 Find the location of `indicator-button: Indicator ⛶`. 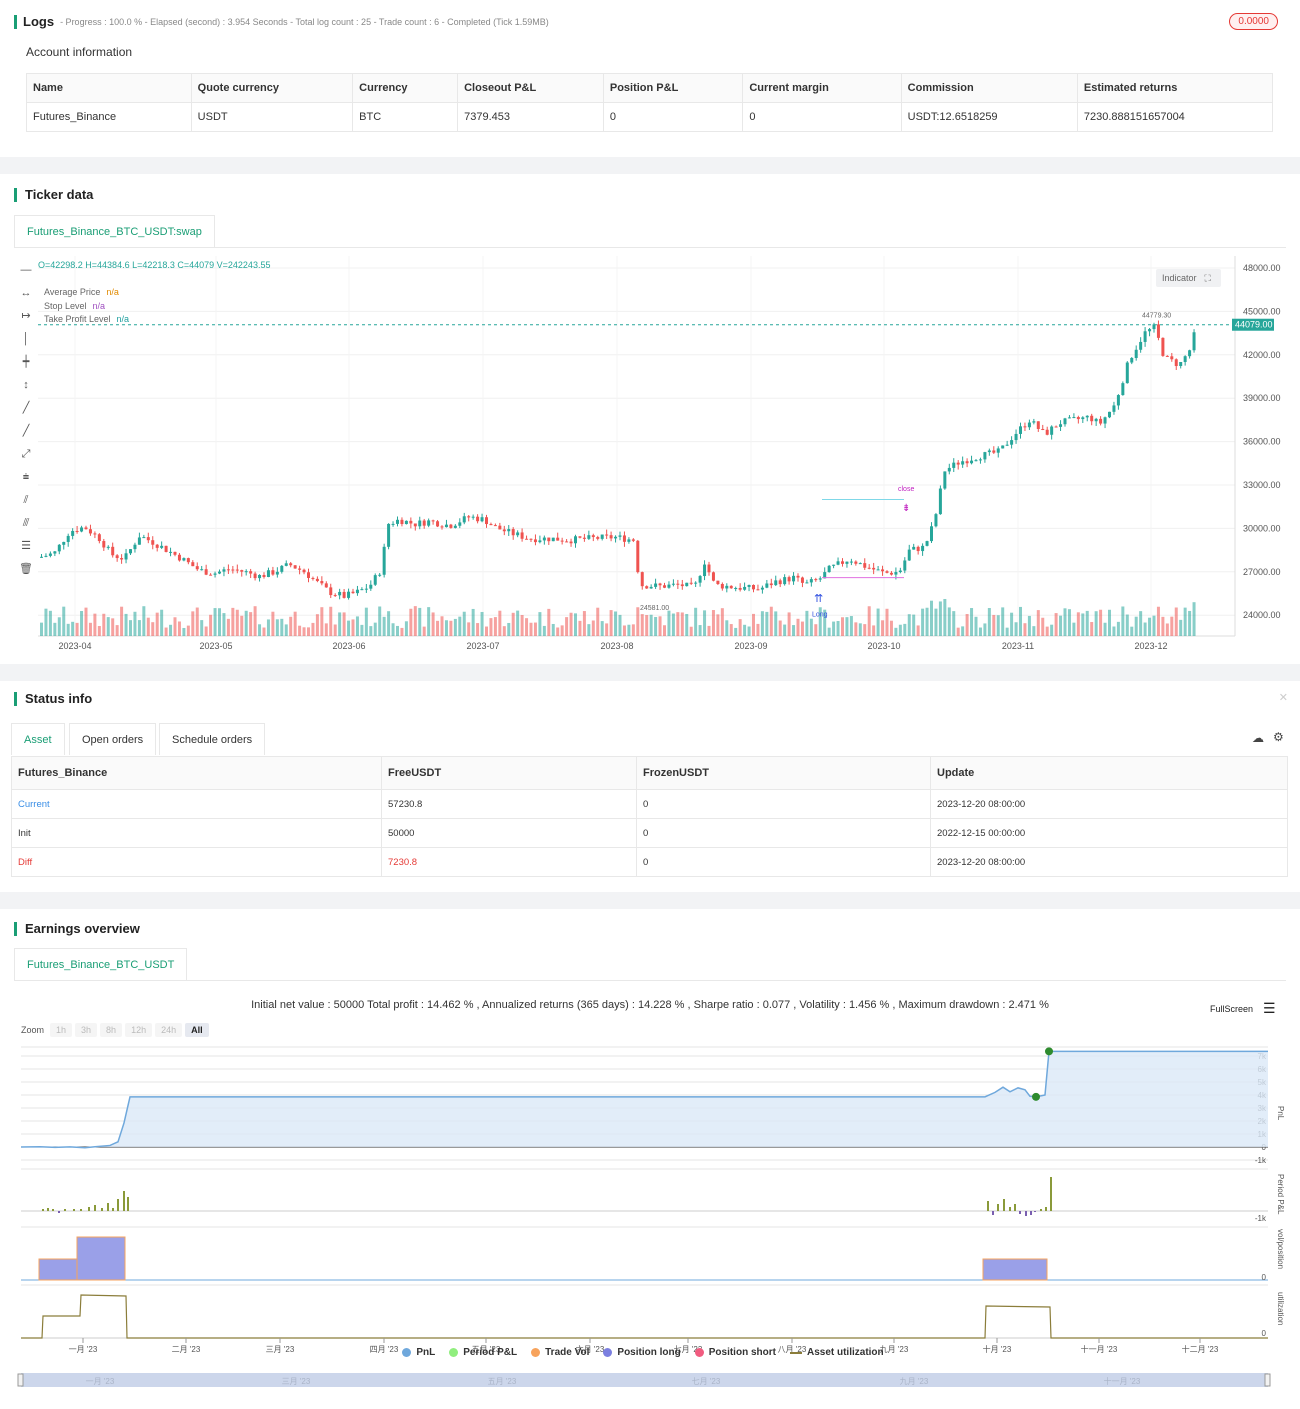

indicator-button: Indicator ⛶ is located at coordinates (1188, 278).